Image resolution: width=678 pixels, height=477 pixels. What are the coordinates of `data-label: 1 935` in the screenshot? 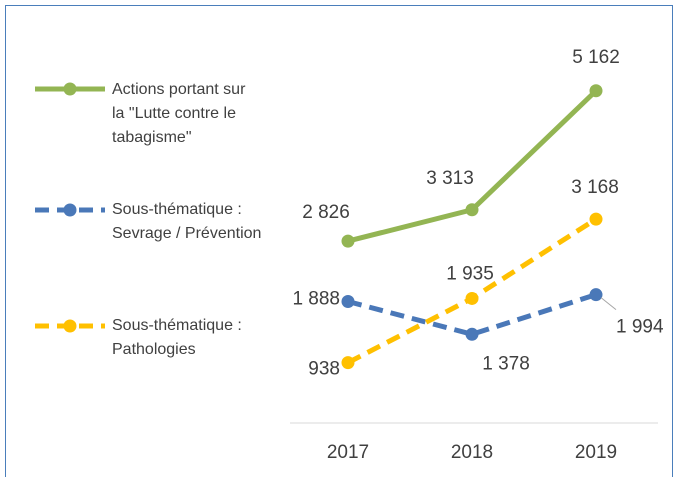 It's located at (470, 273).